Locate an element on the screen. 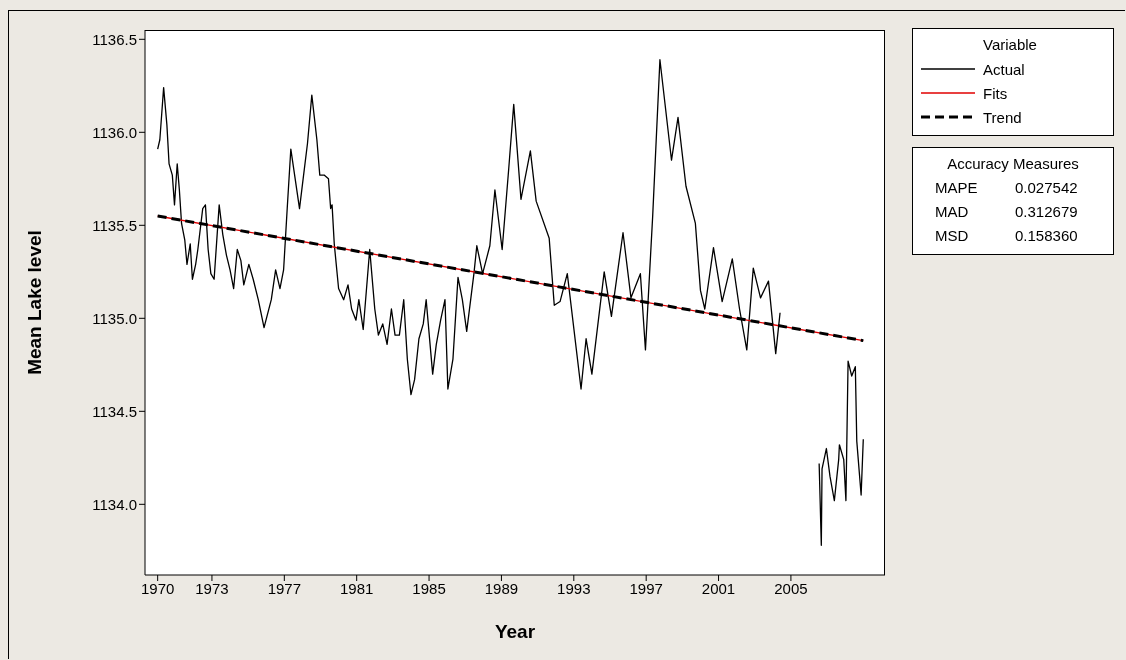 This screenshot has height=660, width=1126. x-tick-label: 1970 is located at coordinates (157, 588).